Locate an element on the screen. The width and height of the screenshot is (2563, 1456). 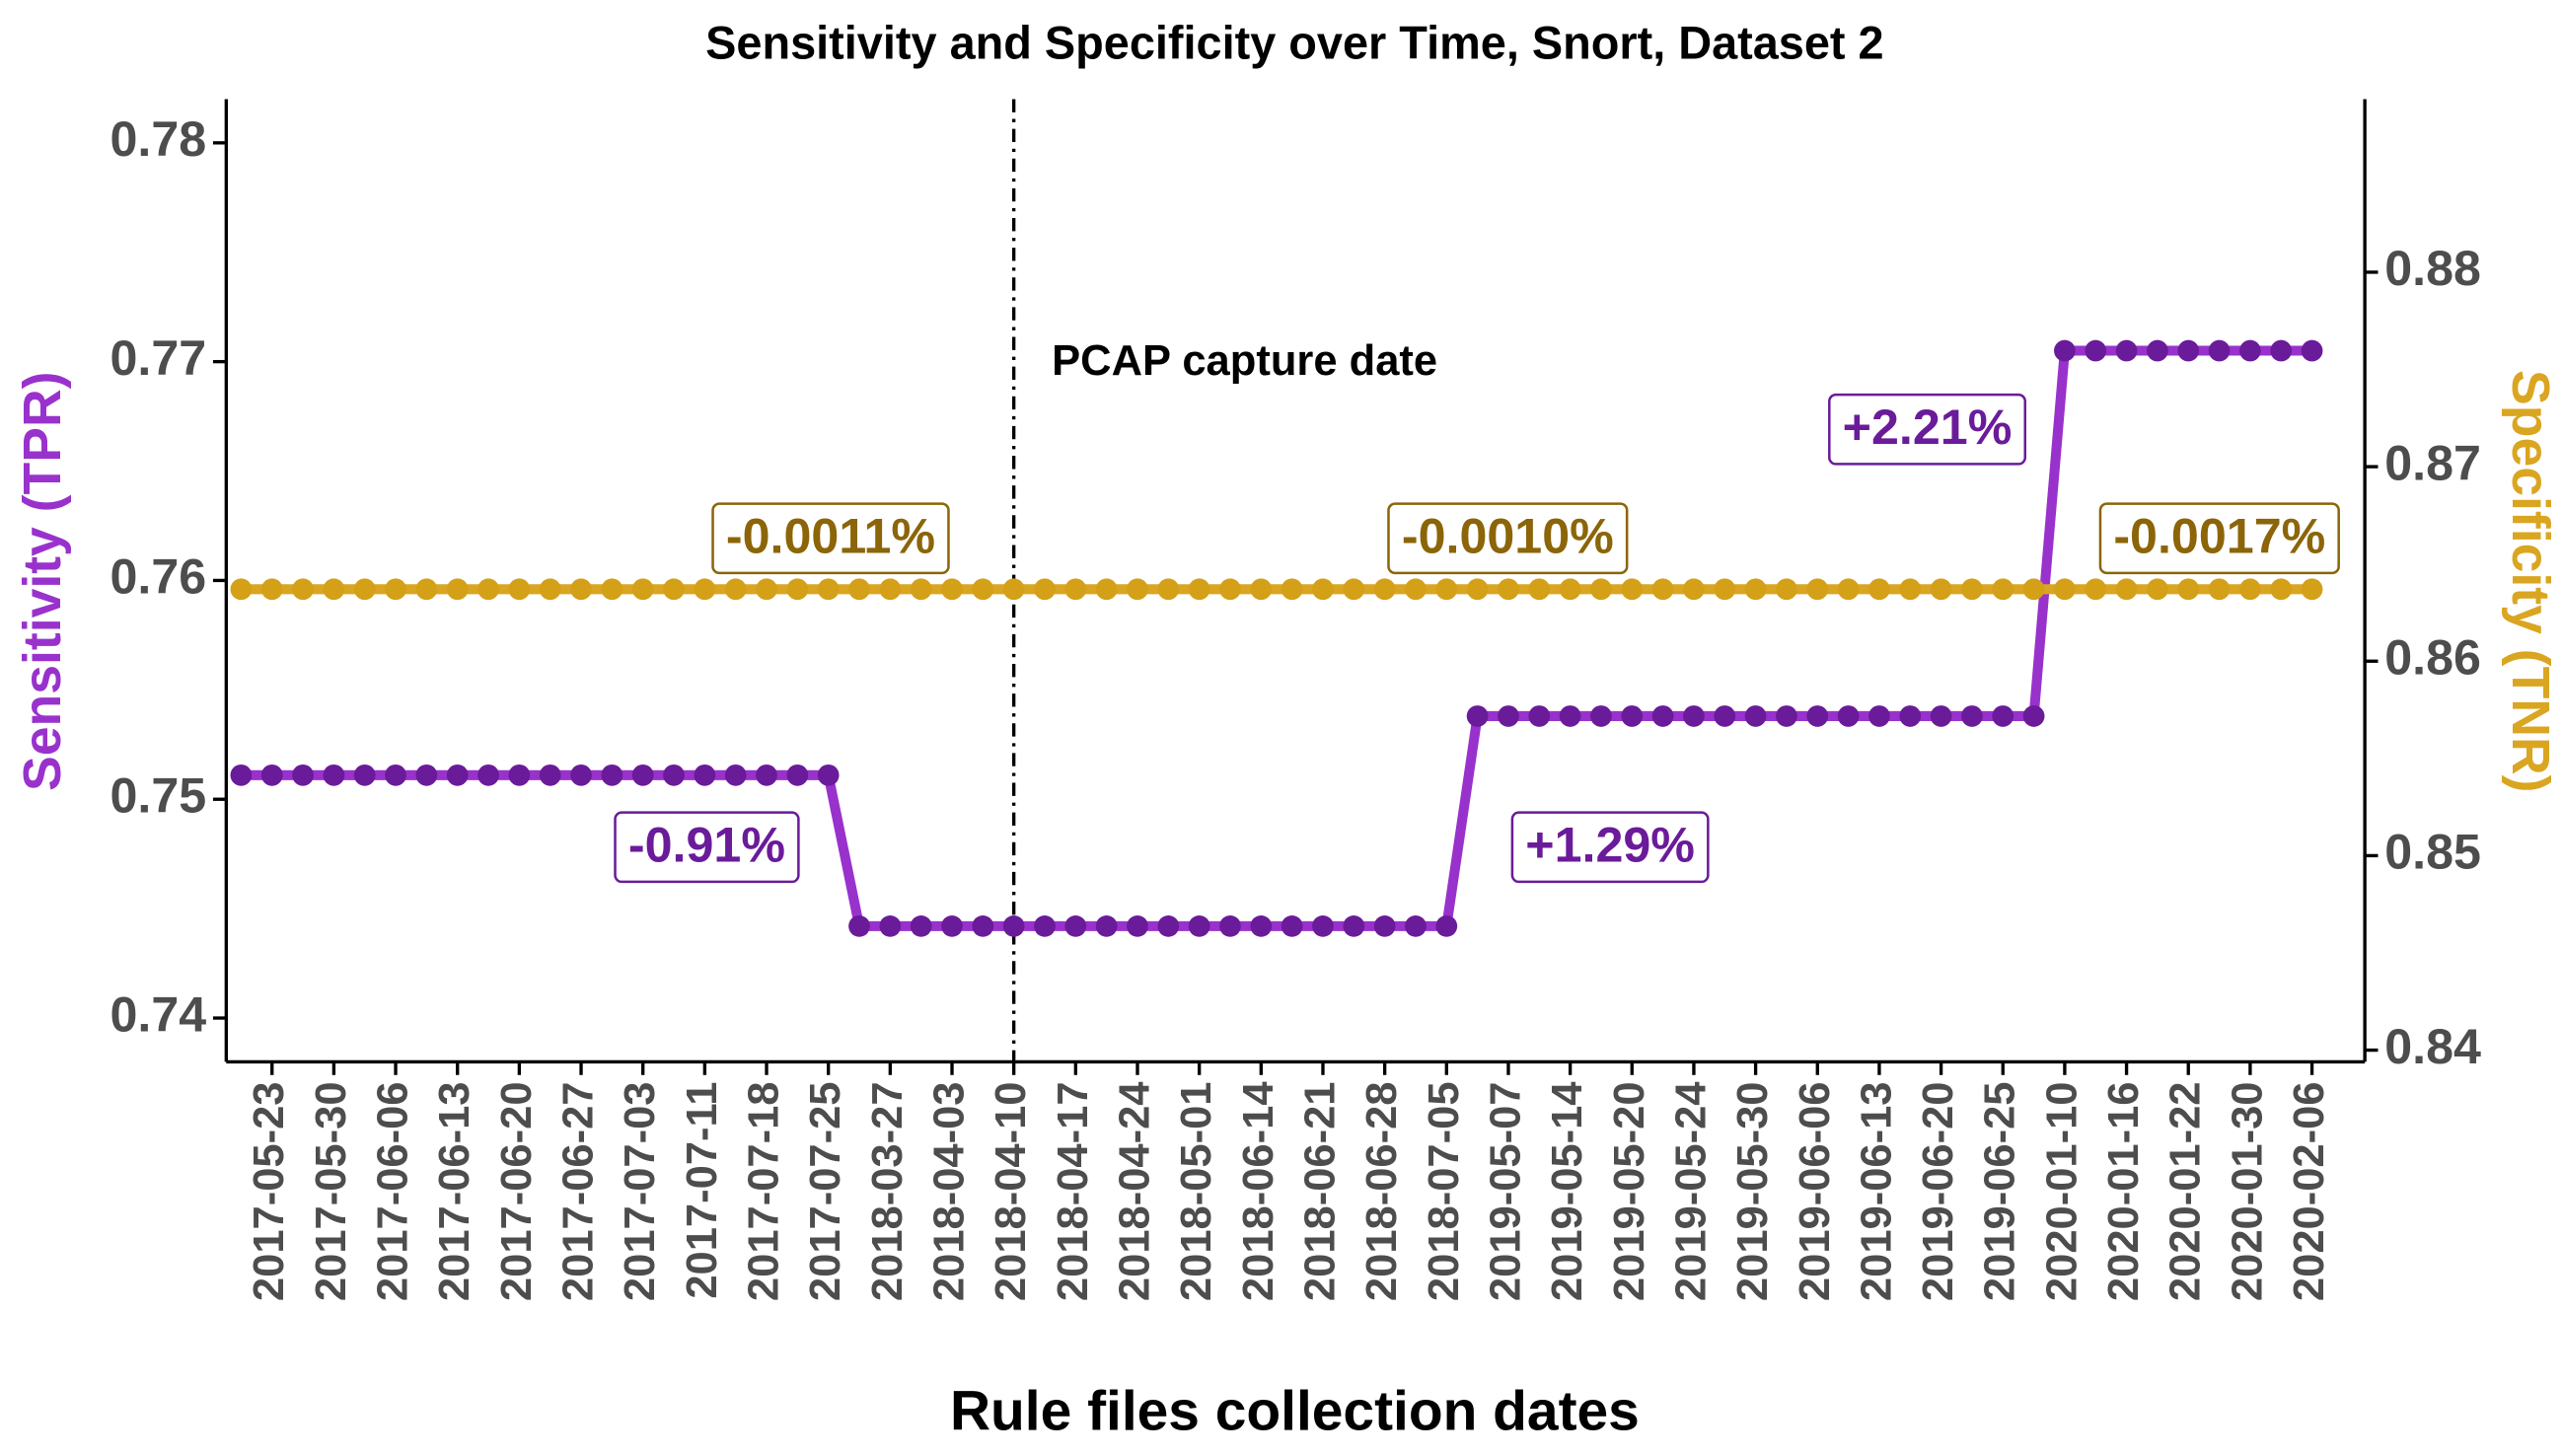
annotation: +1.29% is located at coordinates (1610, 847).